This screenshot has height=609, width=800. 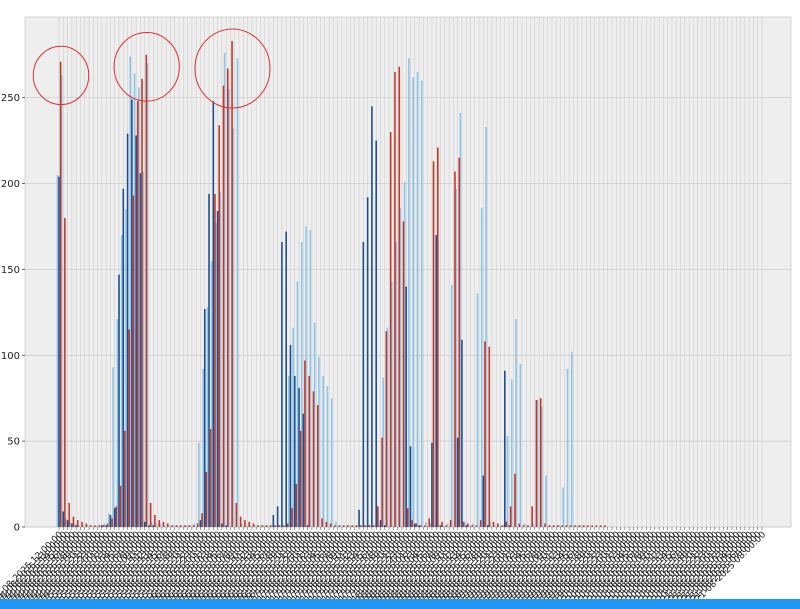 What do you see at coordinates (10, 98) in the screenshot?
I see `y-tick-label: 250` at bounding box center [10, 98].